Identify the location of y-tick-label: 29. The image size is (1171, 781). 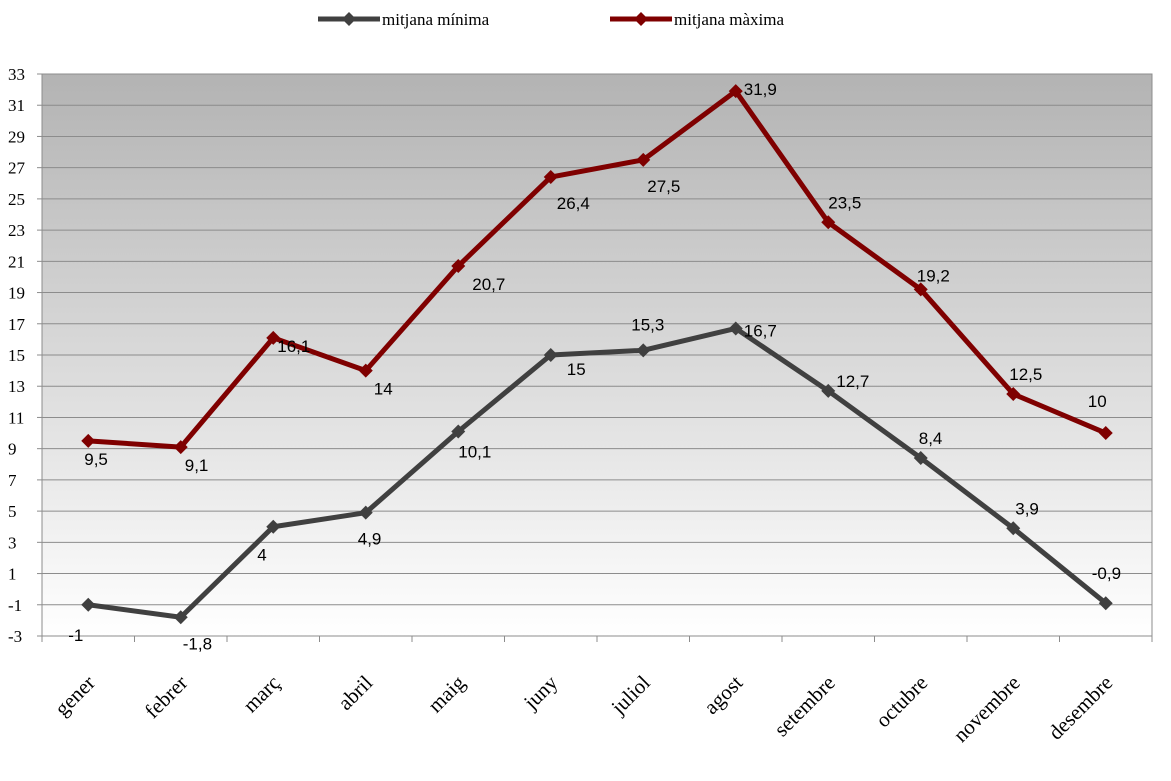
(16, 136).